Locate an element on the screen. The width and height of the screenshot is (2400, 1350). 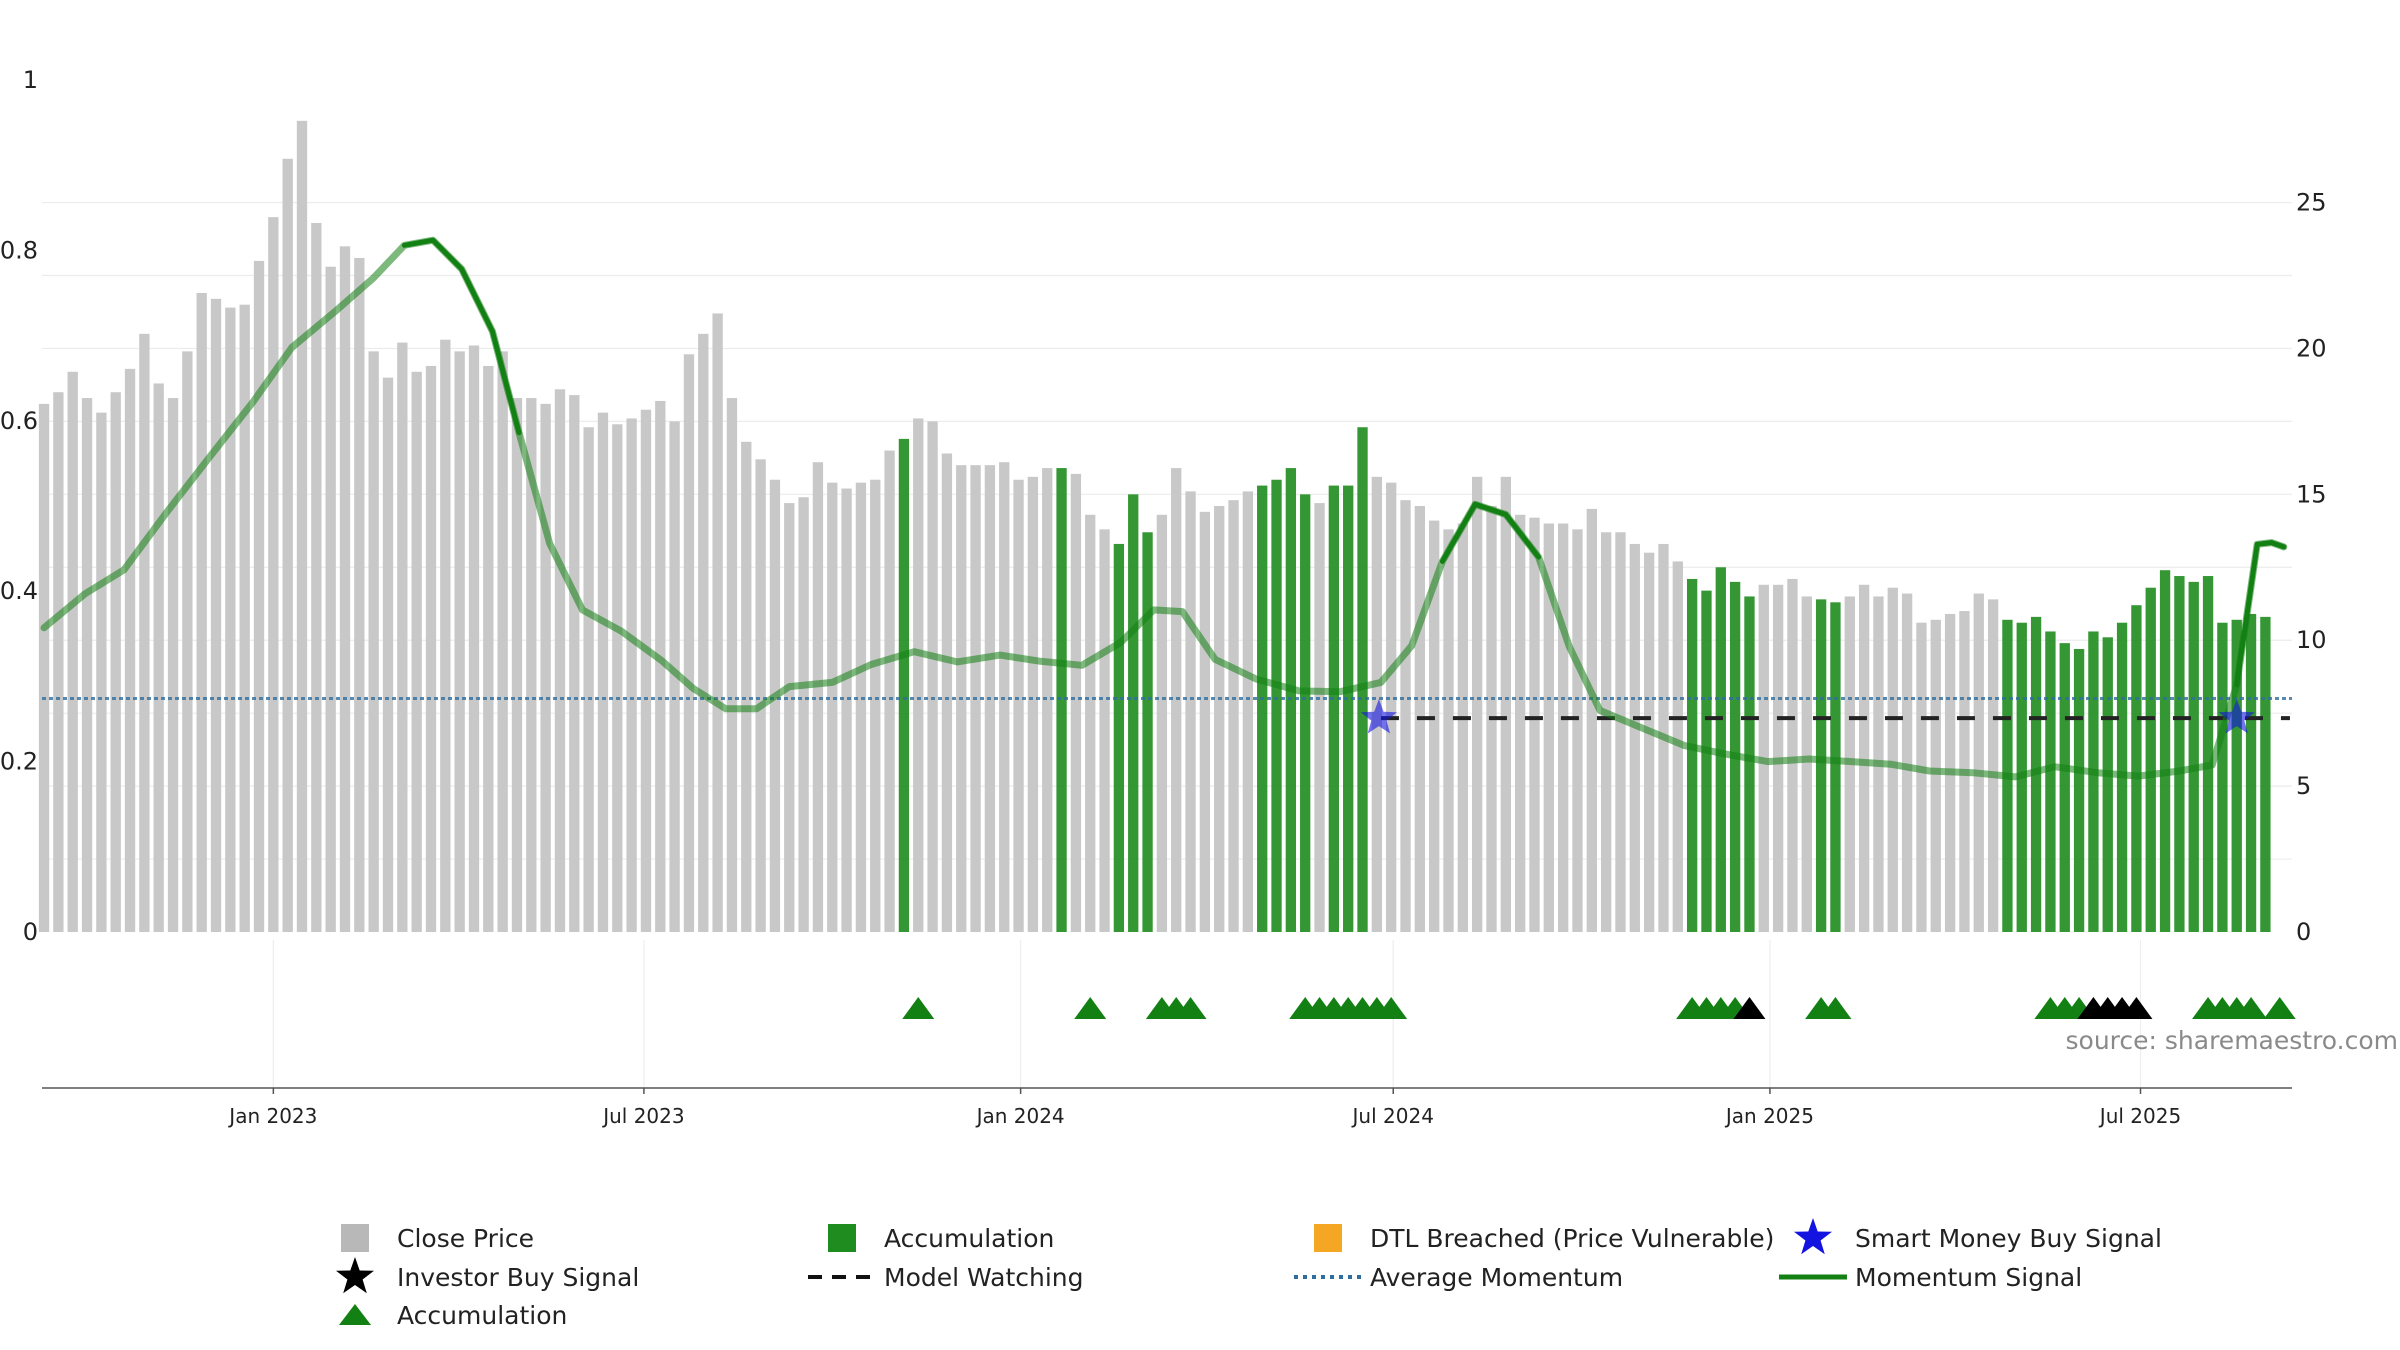
left-tick-label: 0.8 is located at coordinates (19, 250).